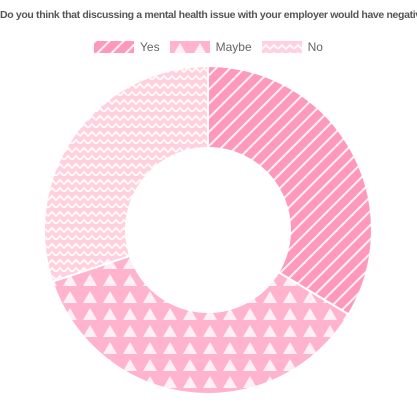  What do you see at coordinates (150, 47) in the screenshot?
I see `legend-label-yes: Yes` at bounding box center [150, 47].